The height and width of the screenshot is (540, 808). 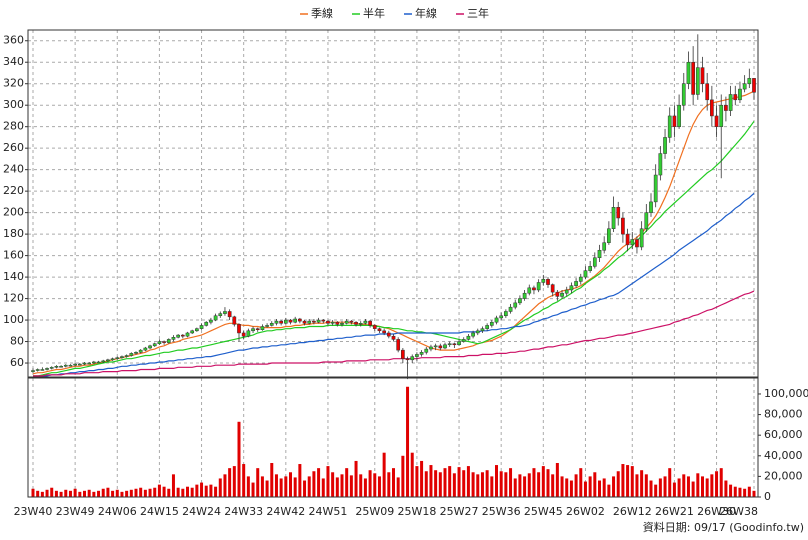 I want to click on ma-line, so click(x=394, y=333).